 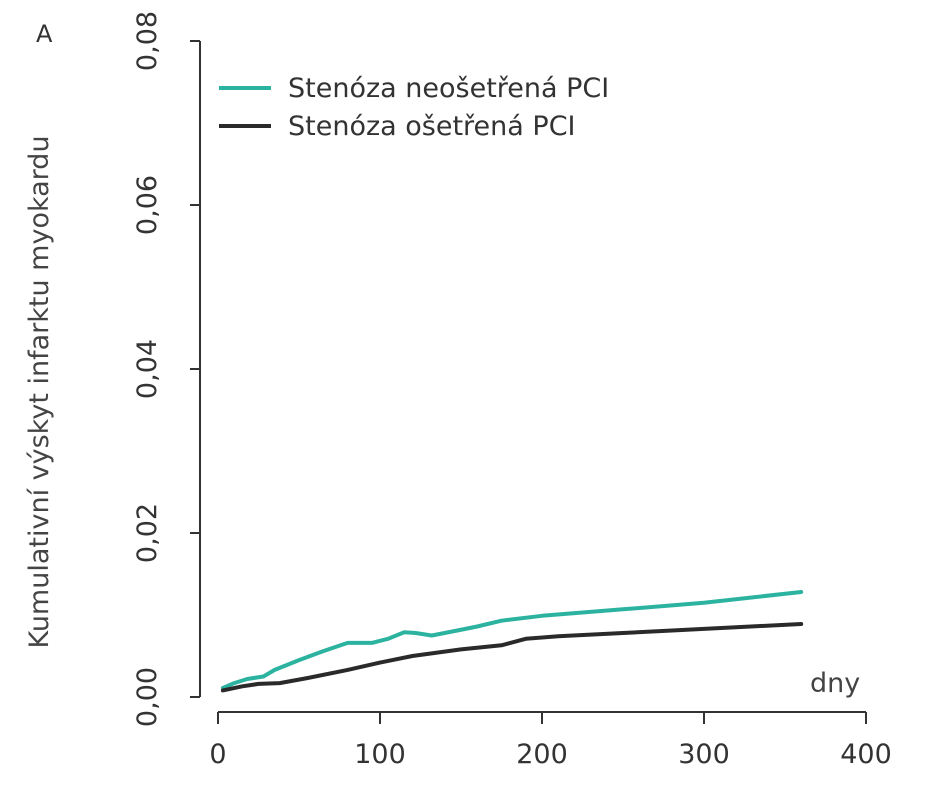 I want to click on legend-label: Stenóza ošetřená PCI, so click(x=432, y=126).